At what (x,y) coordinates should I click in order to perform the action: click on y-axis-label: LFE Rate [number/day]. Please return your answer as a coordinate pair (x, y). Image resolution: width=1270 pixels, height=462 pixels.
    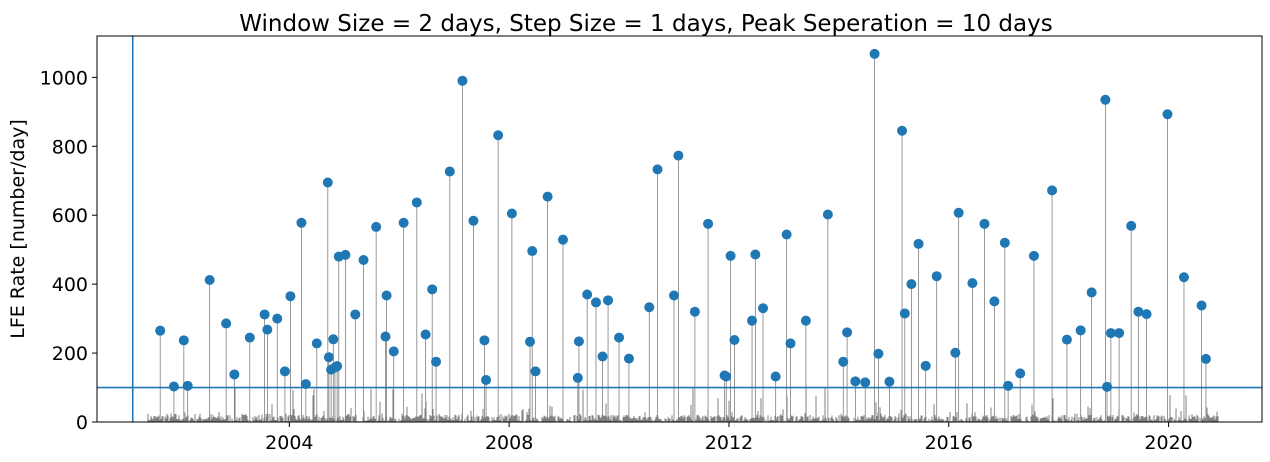
    Looking at the image, I should click on (18, 229).